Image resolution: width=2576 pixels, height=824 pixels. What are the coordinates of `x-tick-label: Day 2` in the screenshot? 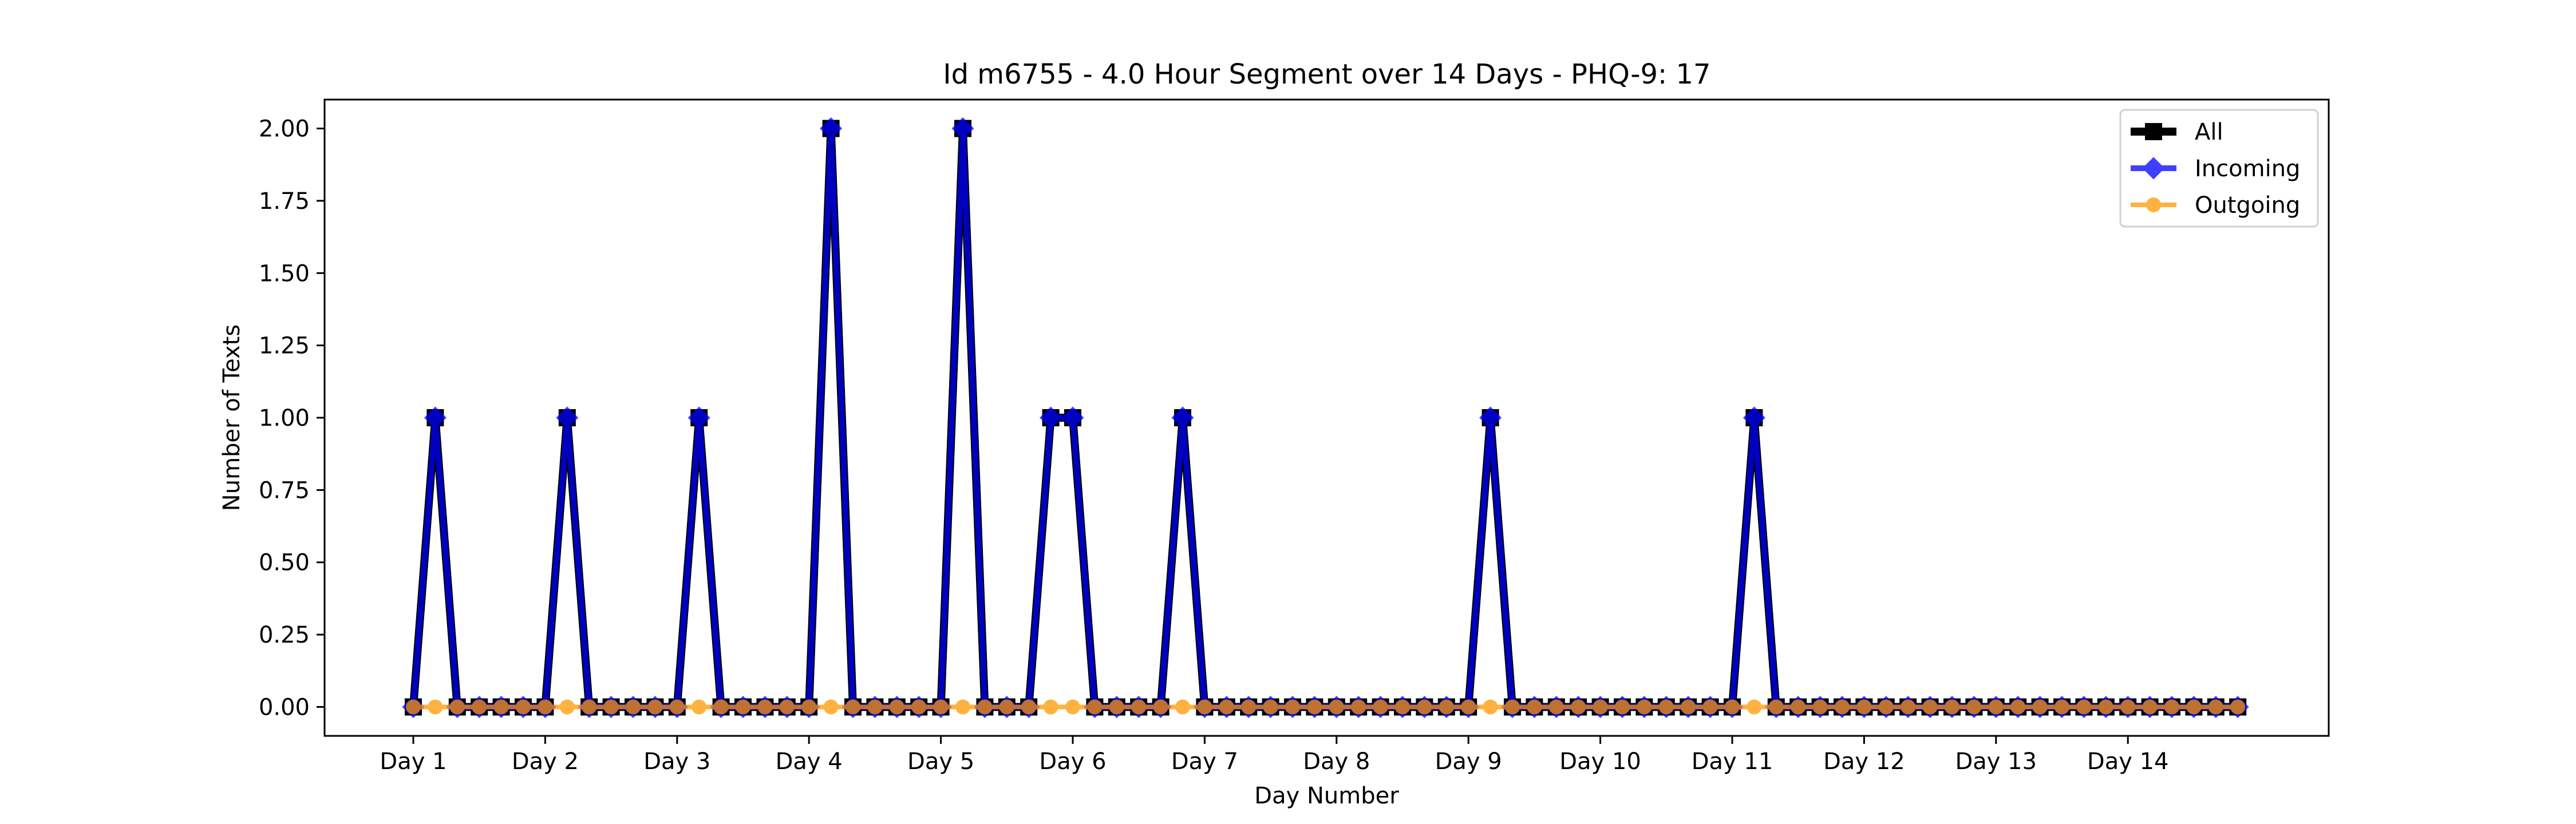 It's located at (545, 761).